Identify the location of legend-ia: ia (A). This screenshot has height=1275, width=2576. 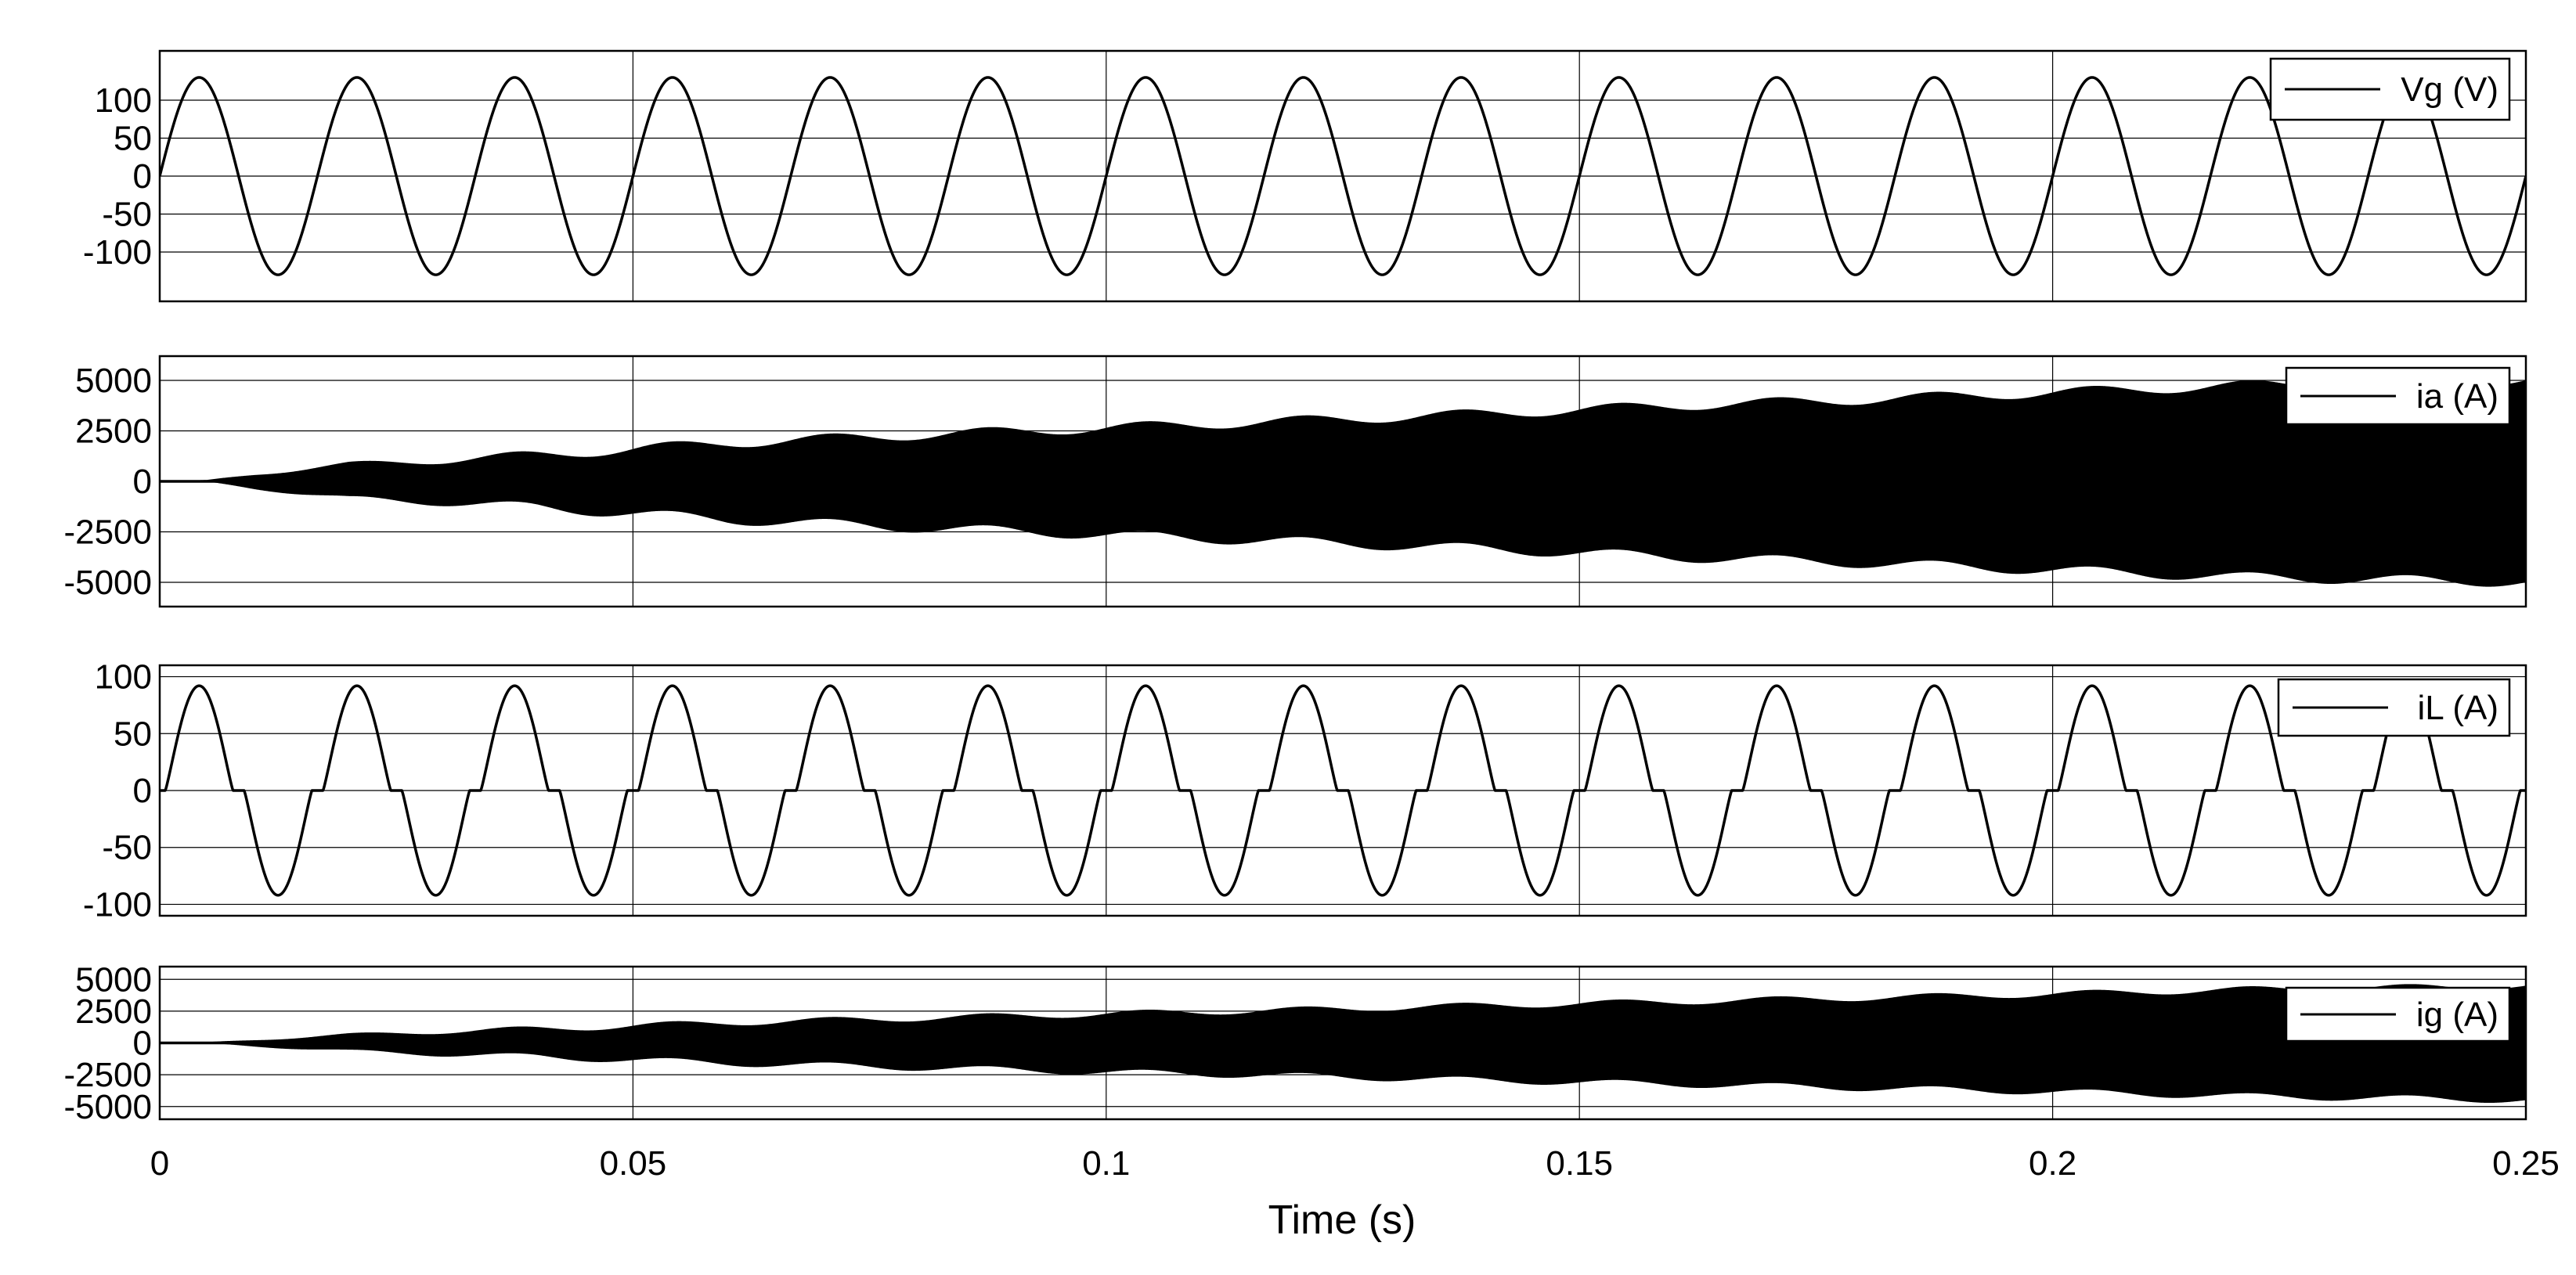
(2398, 396).